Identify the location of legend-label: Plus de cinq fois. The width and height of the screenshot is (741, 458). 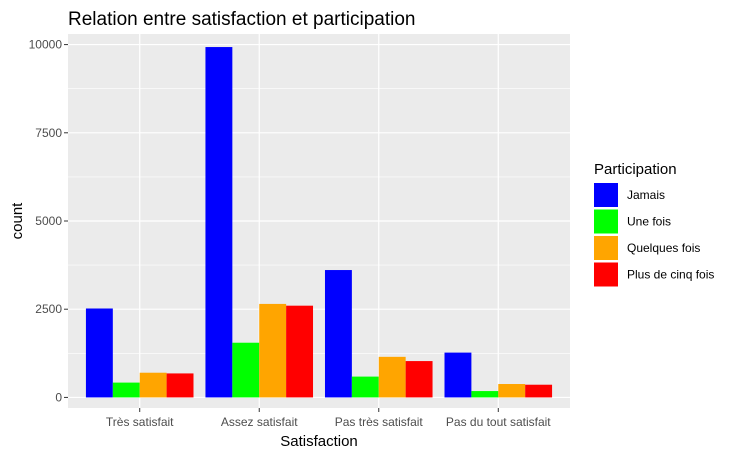
(670, 275).